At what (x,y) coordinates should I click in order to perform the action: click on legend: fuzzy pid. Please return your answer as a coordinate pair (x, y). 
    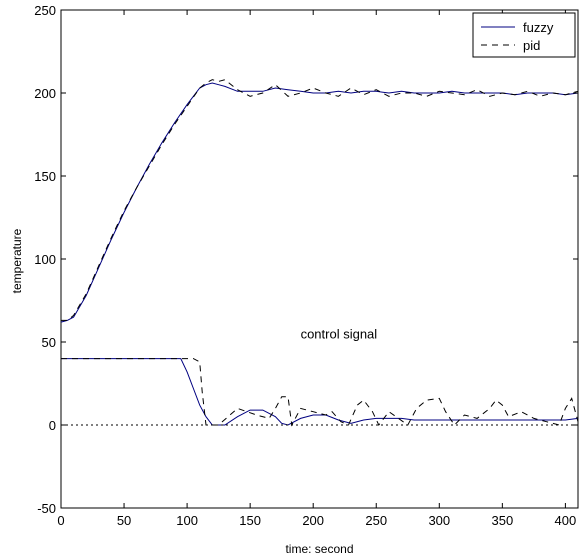
    Looking at the image, I should click on (524, 35).